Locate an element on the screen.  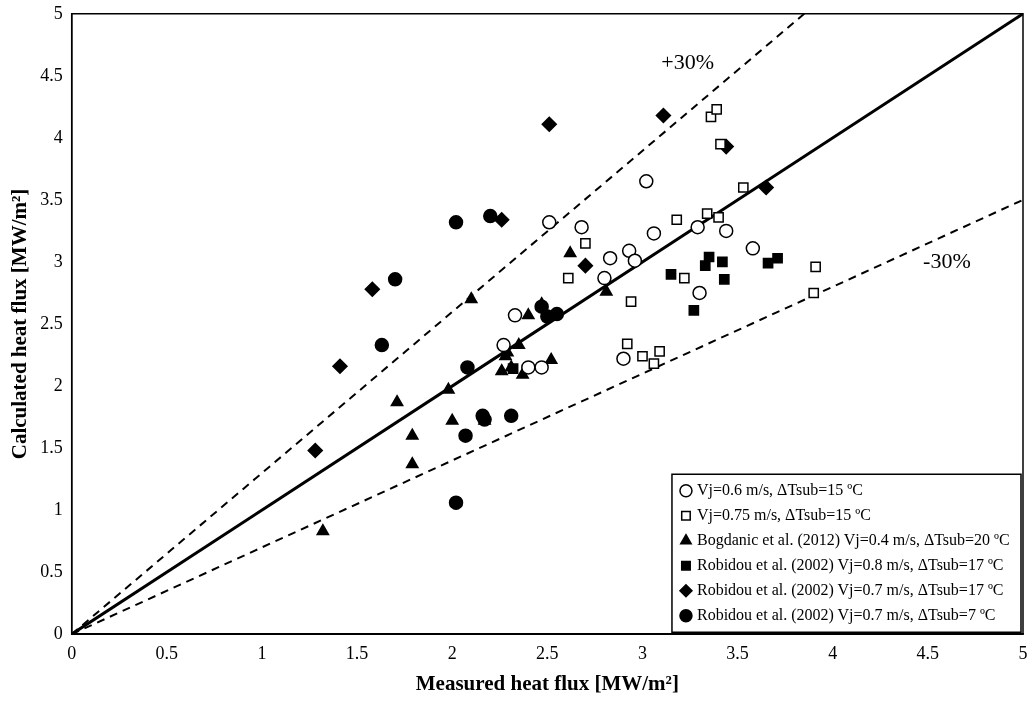
legend-label: Vj=0.75 m/s, ΔTsub=15 ºC is located at coordinates (783, 514).